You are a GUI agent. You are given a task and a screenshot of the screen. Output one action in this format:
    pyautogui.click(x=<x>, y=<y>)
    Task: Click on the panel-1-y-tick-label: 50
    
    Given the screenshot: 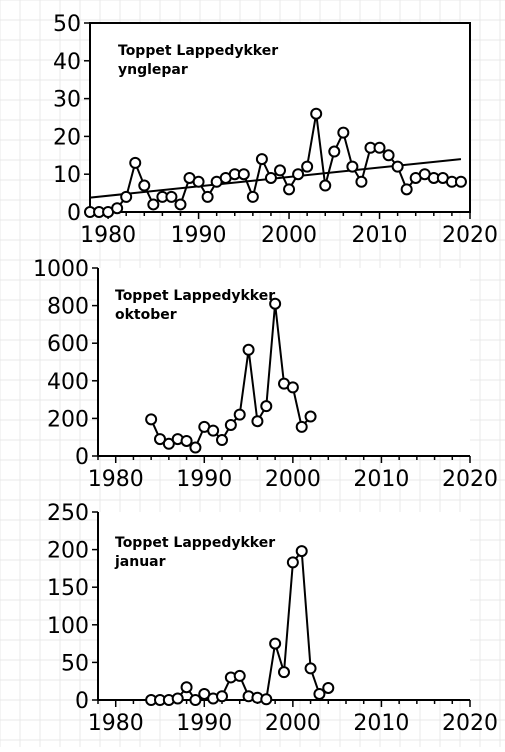 What is the action you would take?
    pyautogui.click(x=67, y=24)
    